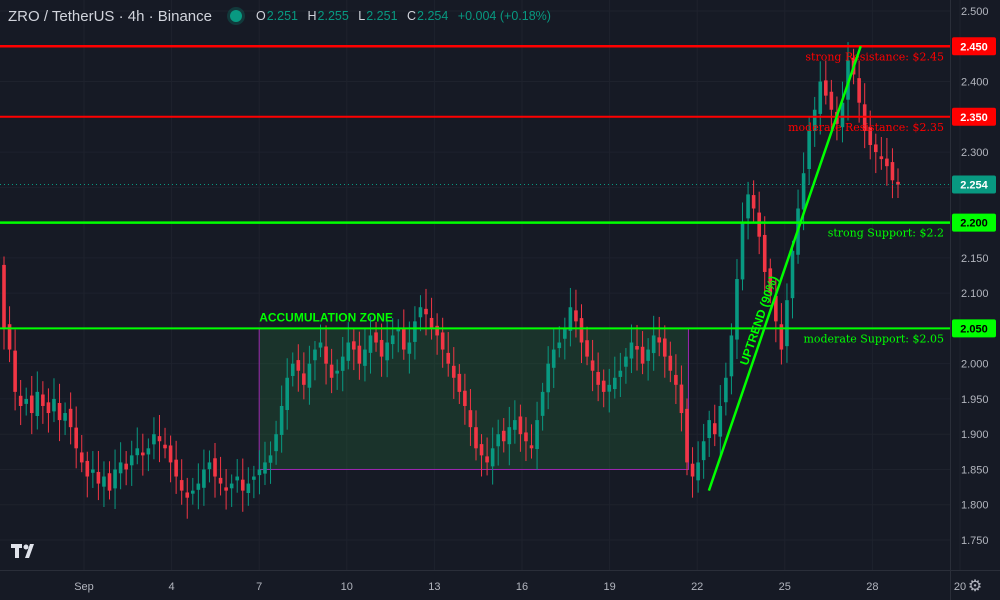 The width and height of the screenshot is (1000, 600). I want to click on symbol-title: ZRO / TetherUS · 4h · Binance, so click(110, 16).